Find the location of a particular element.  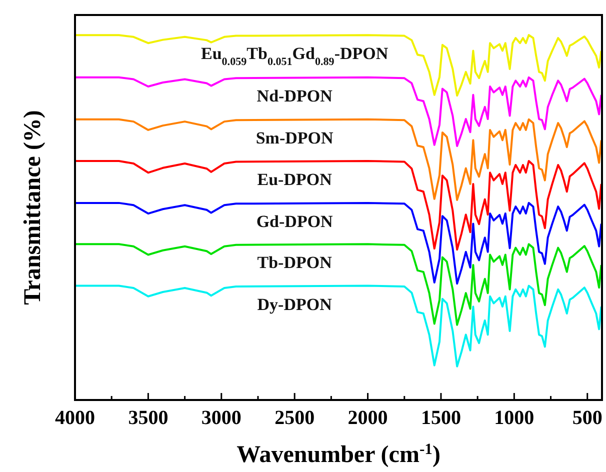

x-tick-label: 2000 is located at coordinates (368, 418).